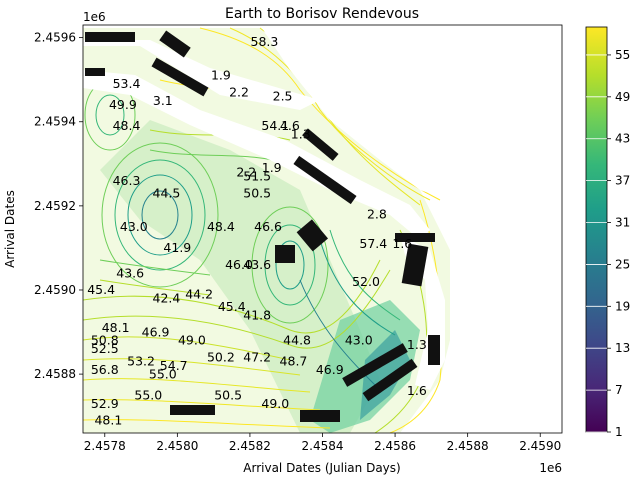  I want to click on contour-label: 57.4, so click(373, 243).